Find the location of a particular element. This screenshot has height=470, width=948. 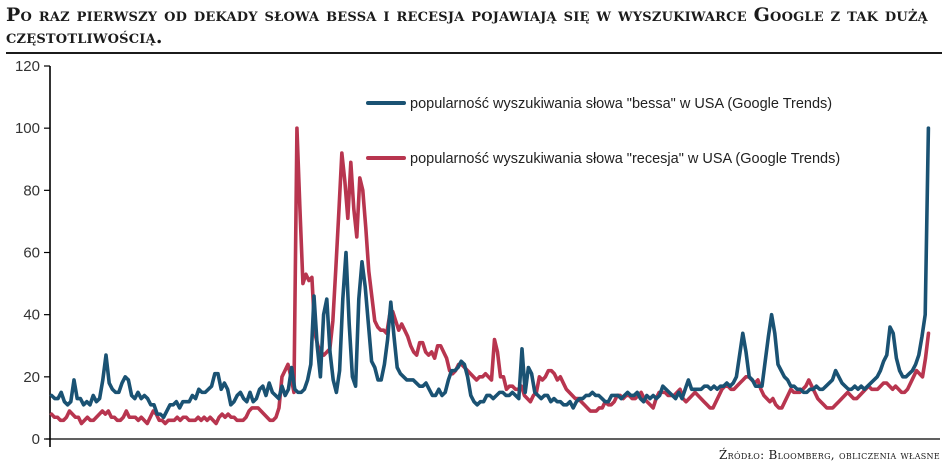

y-tick-label: 80 is located at coordinates (31, 190).